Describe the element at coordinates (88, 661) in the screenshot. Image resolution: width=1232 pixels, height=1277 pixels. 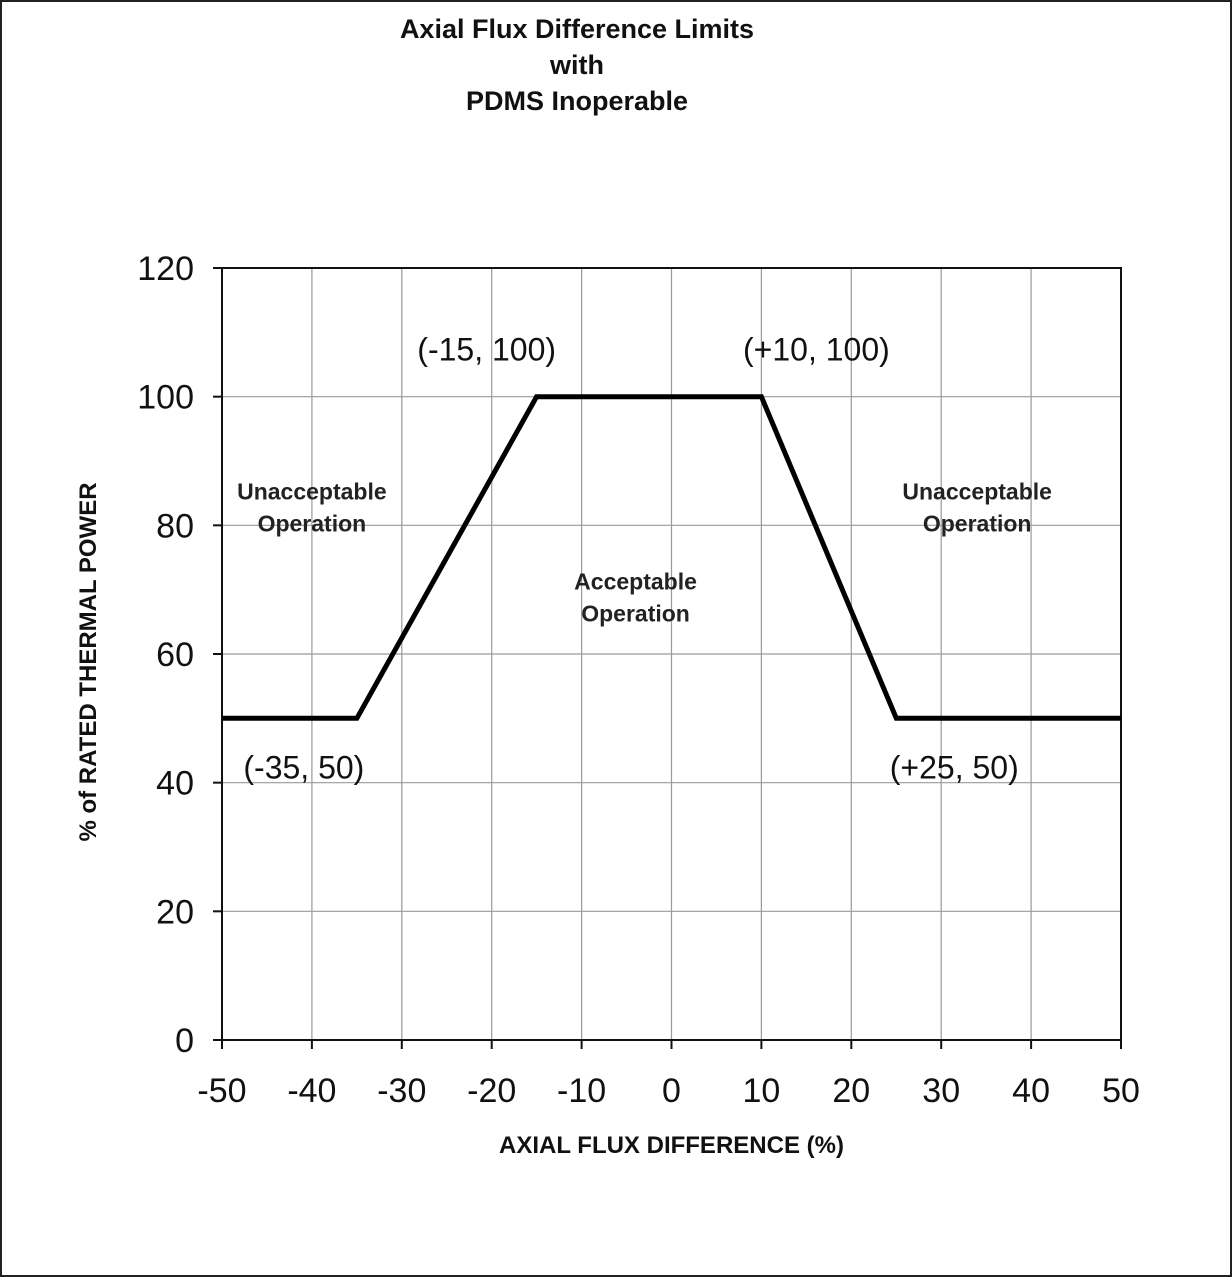
I see `y-axis-label: % of RATED THERMAL POWER` at that location.